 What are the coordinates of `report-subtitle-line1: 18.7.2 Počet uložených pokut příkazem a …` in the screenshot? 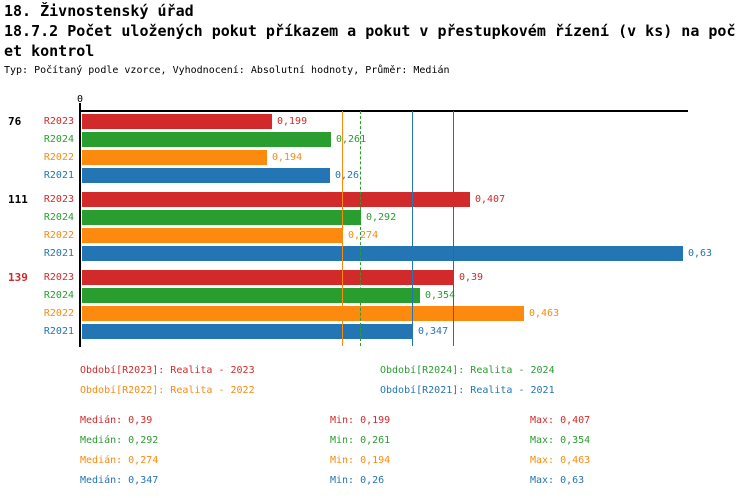 It's located at (370, 31).